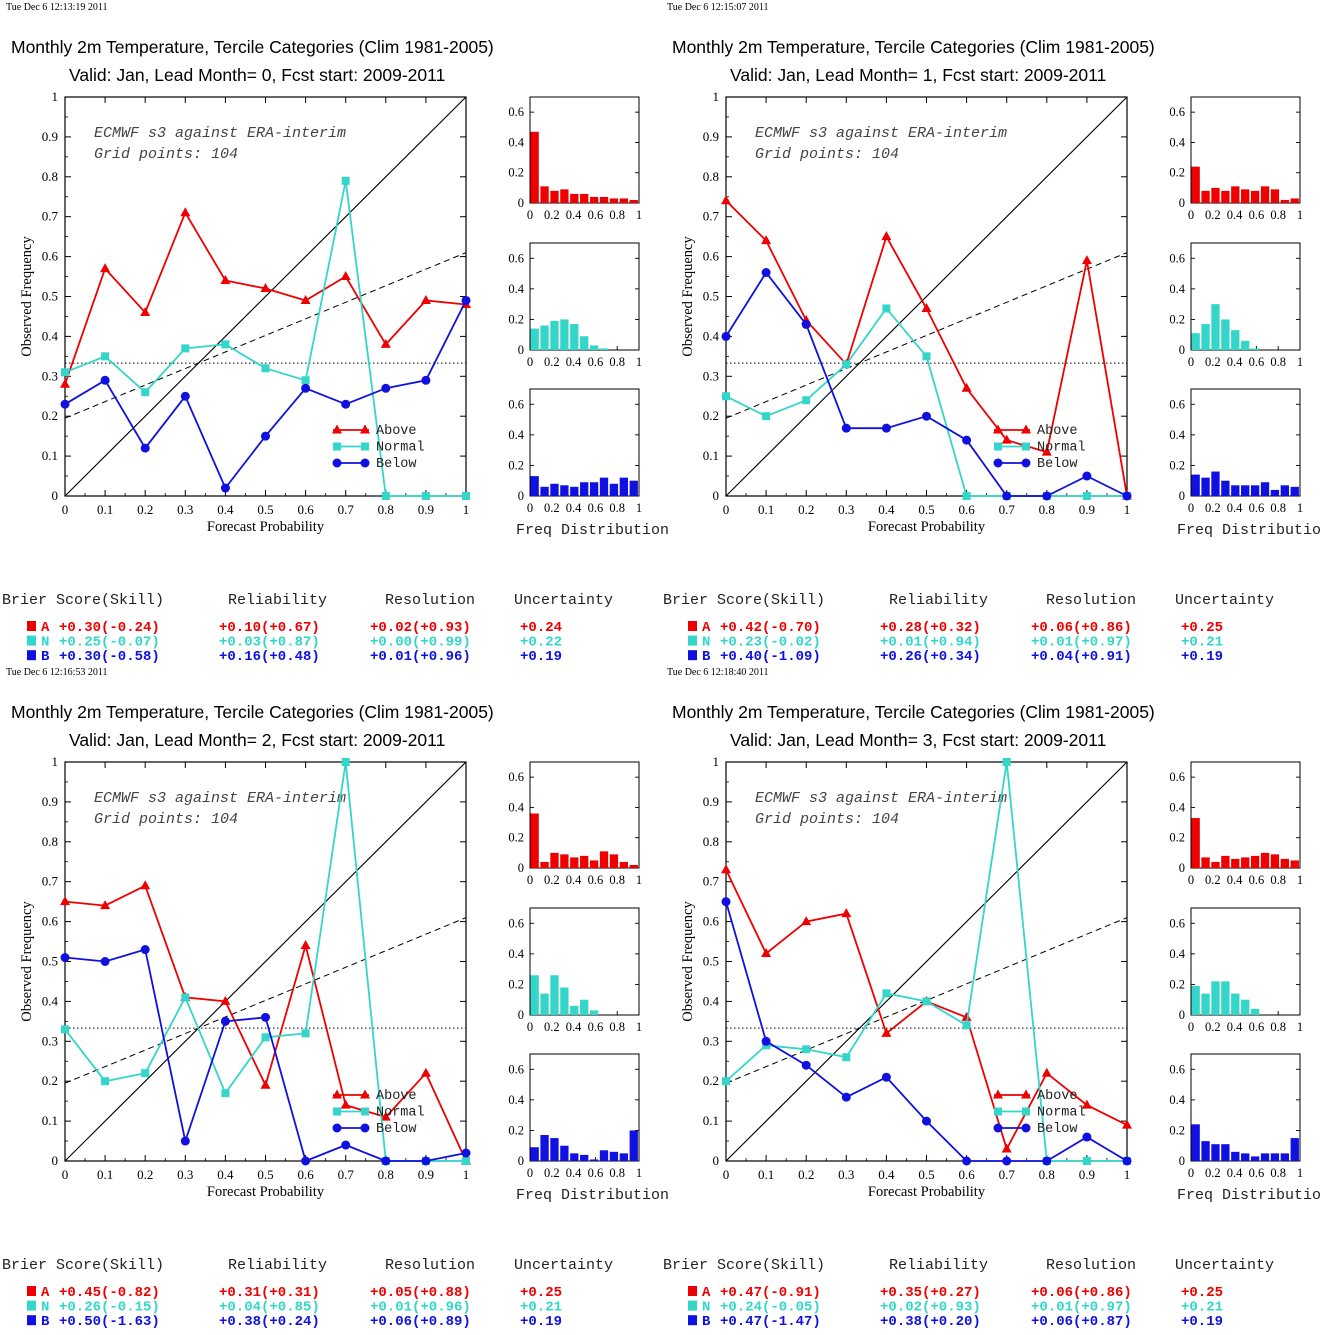  What do you see at coordinates (109, 628) in the screenshot?
I see `score-brier: +0.30(-0.24)` at bounding box center [109, 628].